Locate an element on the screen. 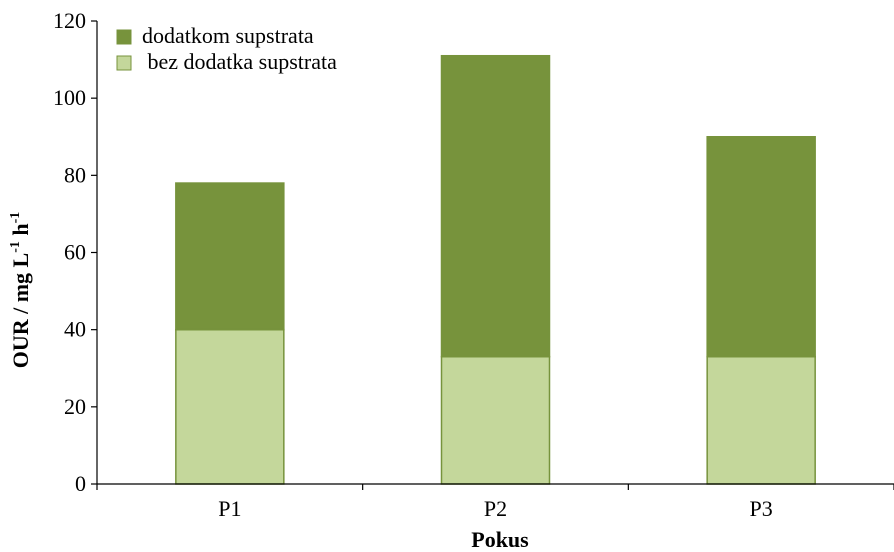 This screenshot has height=552, width=894. legend-label: bez dodatka supstrata is located at coordinates (239, 61).